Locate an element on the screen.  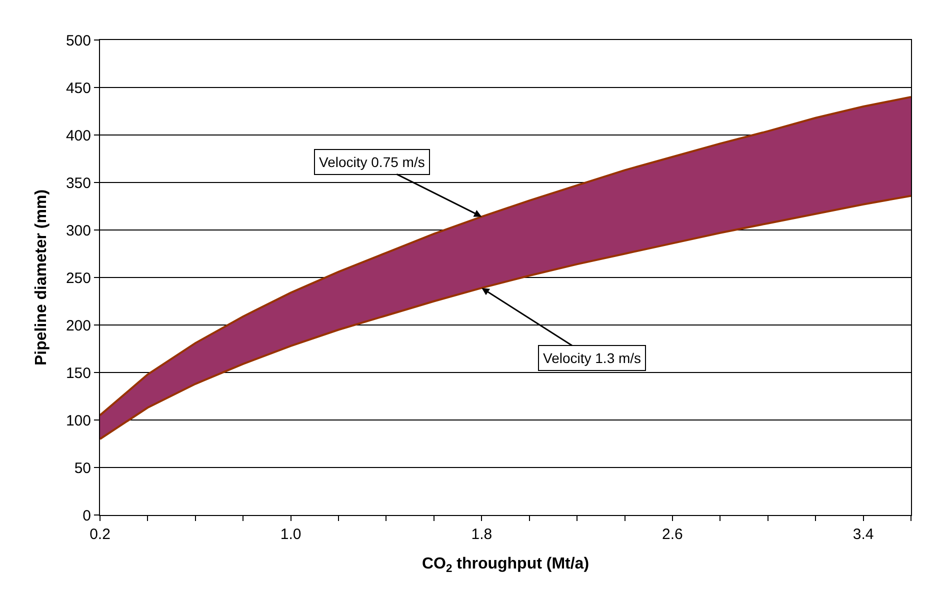
y-tick-label: 150 is located at coordinates (78, 373).